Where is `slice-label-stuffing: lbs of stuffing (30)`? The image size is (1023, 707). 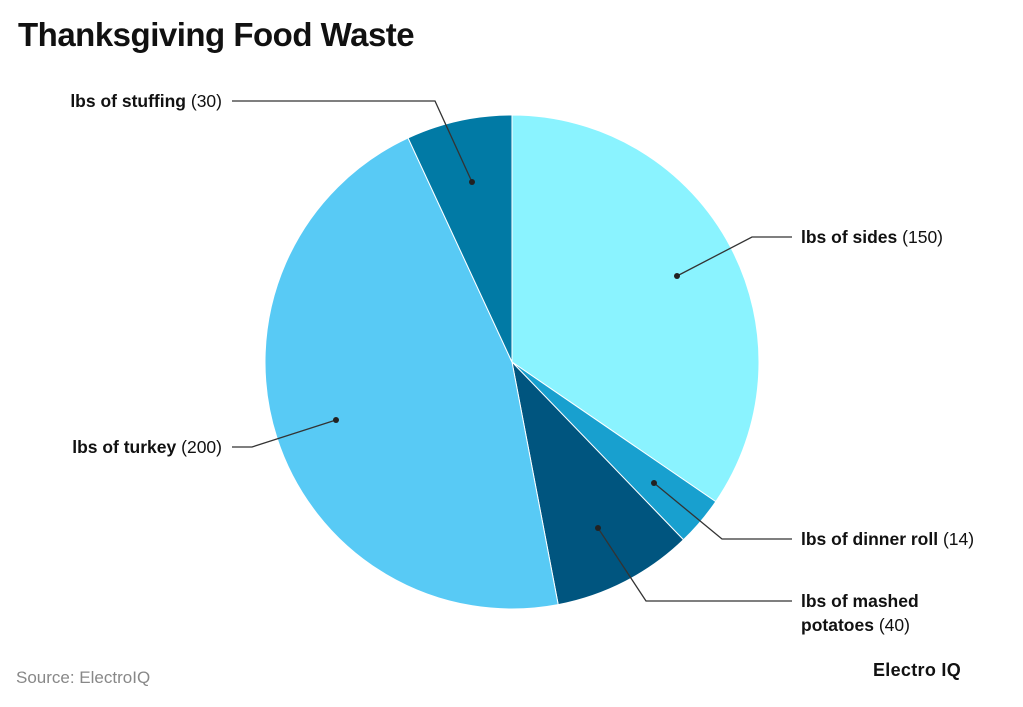 slice-label-stuffing: lbs of stuffing (30) is located at coordinates (146, 101).